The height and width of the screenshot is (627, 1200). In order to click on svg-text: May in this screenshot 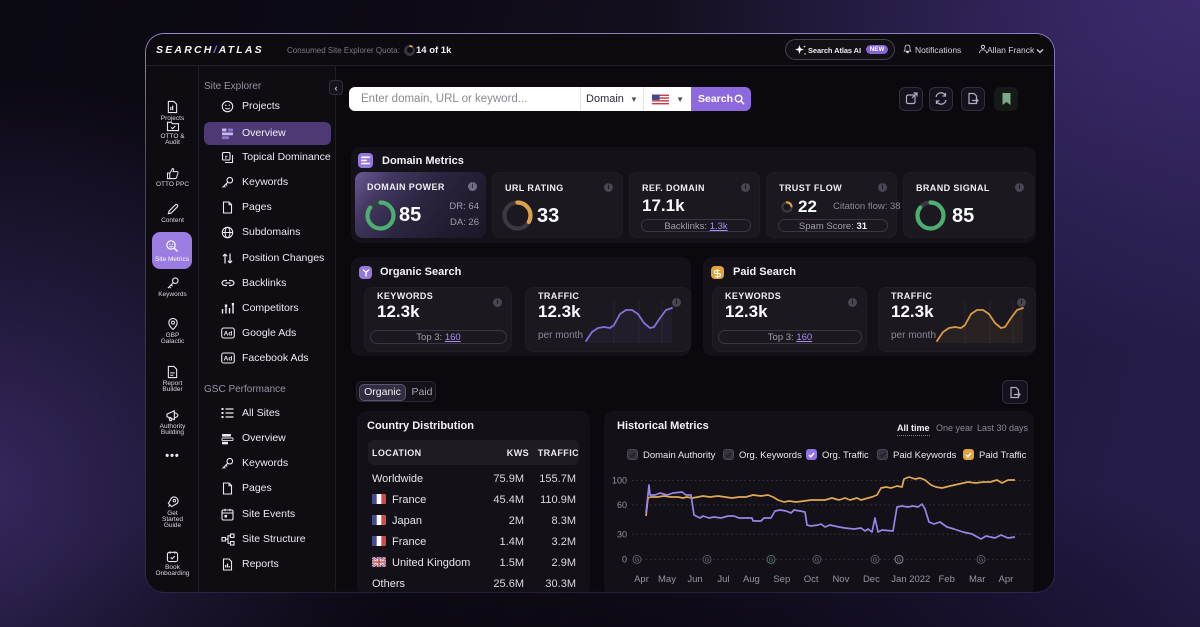, I will do `click(667, 579)`.